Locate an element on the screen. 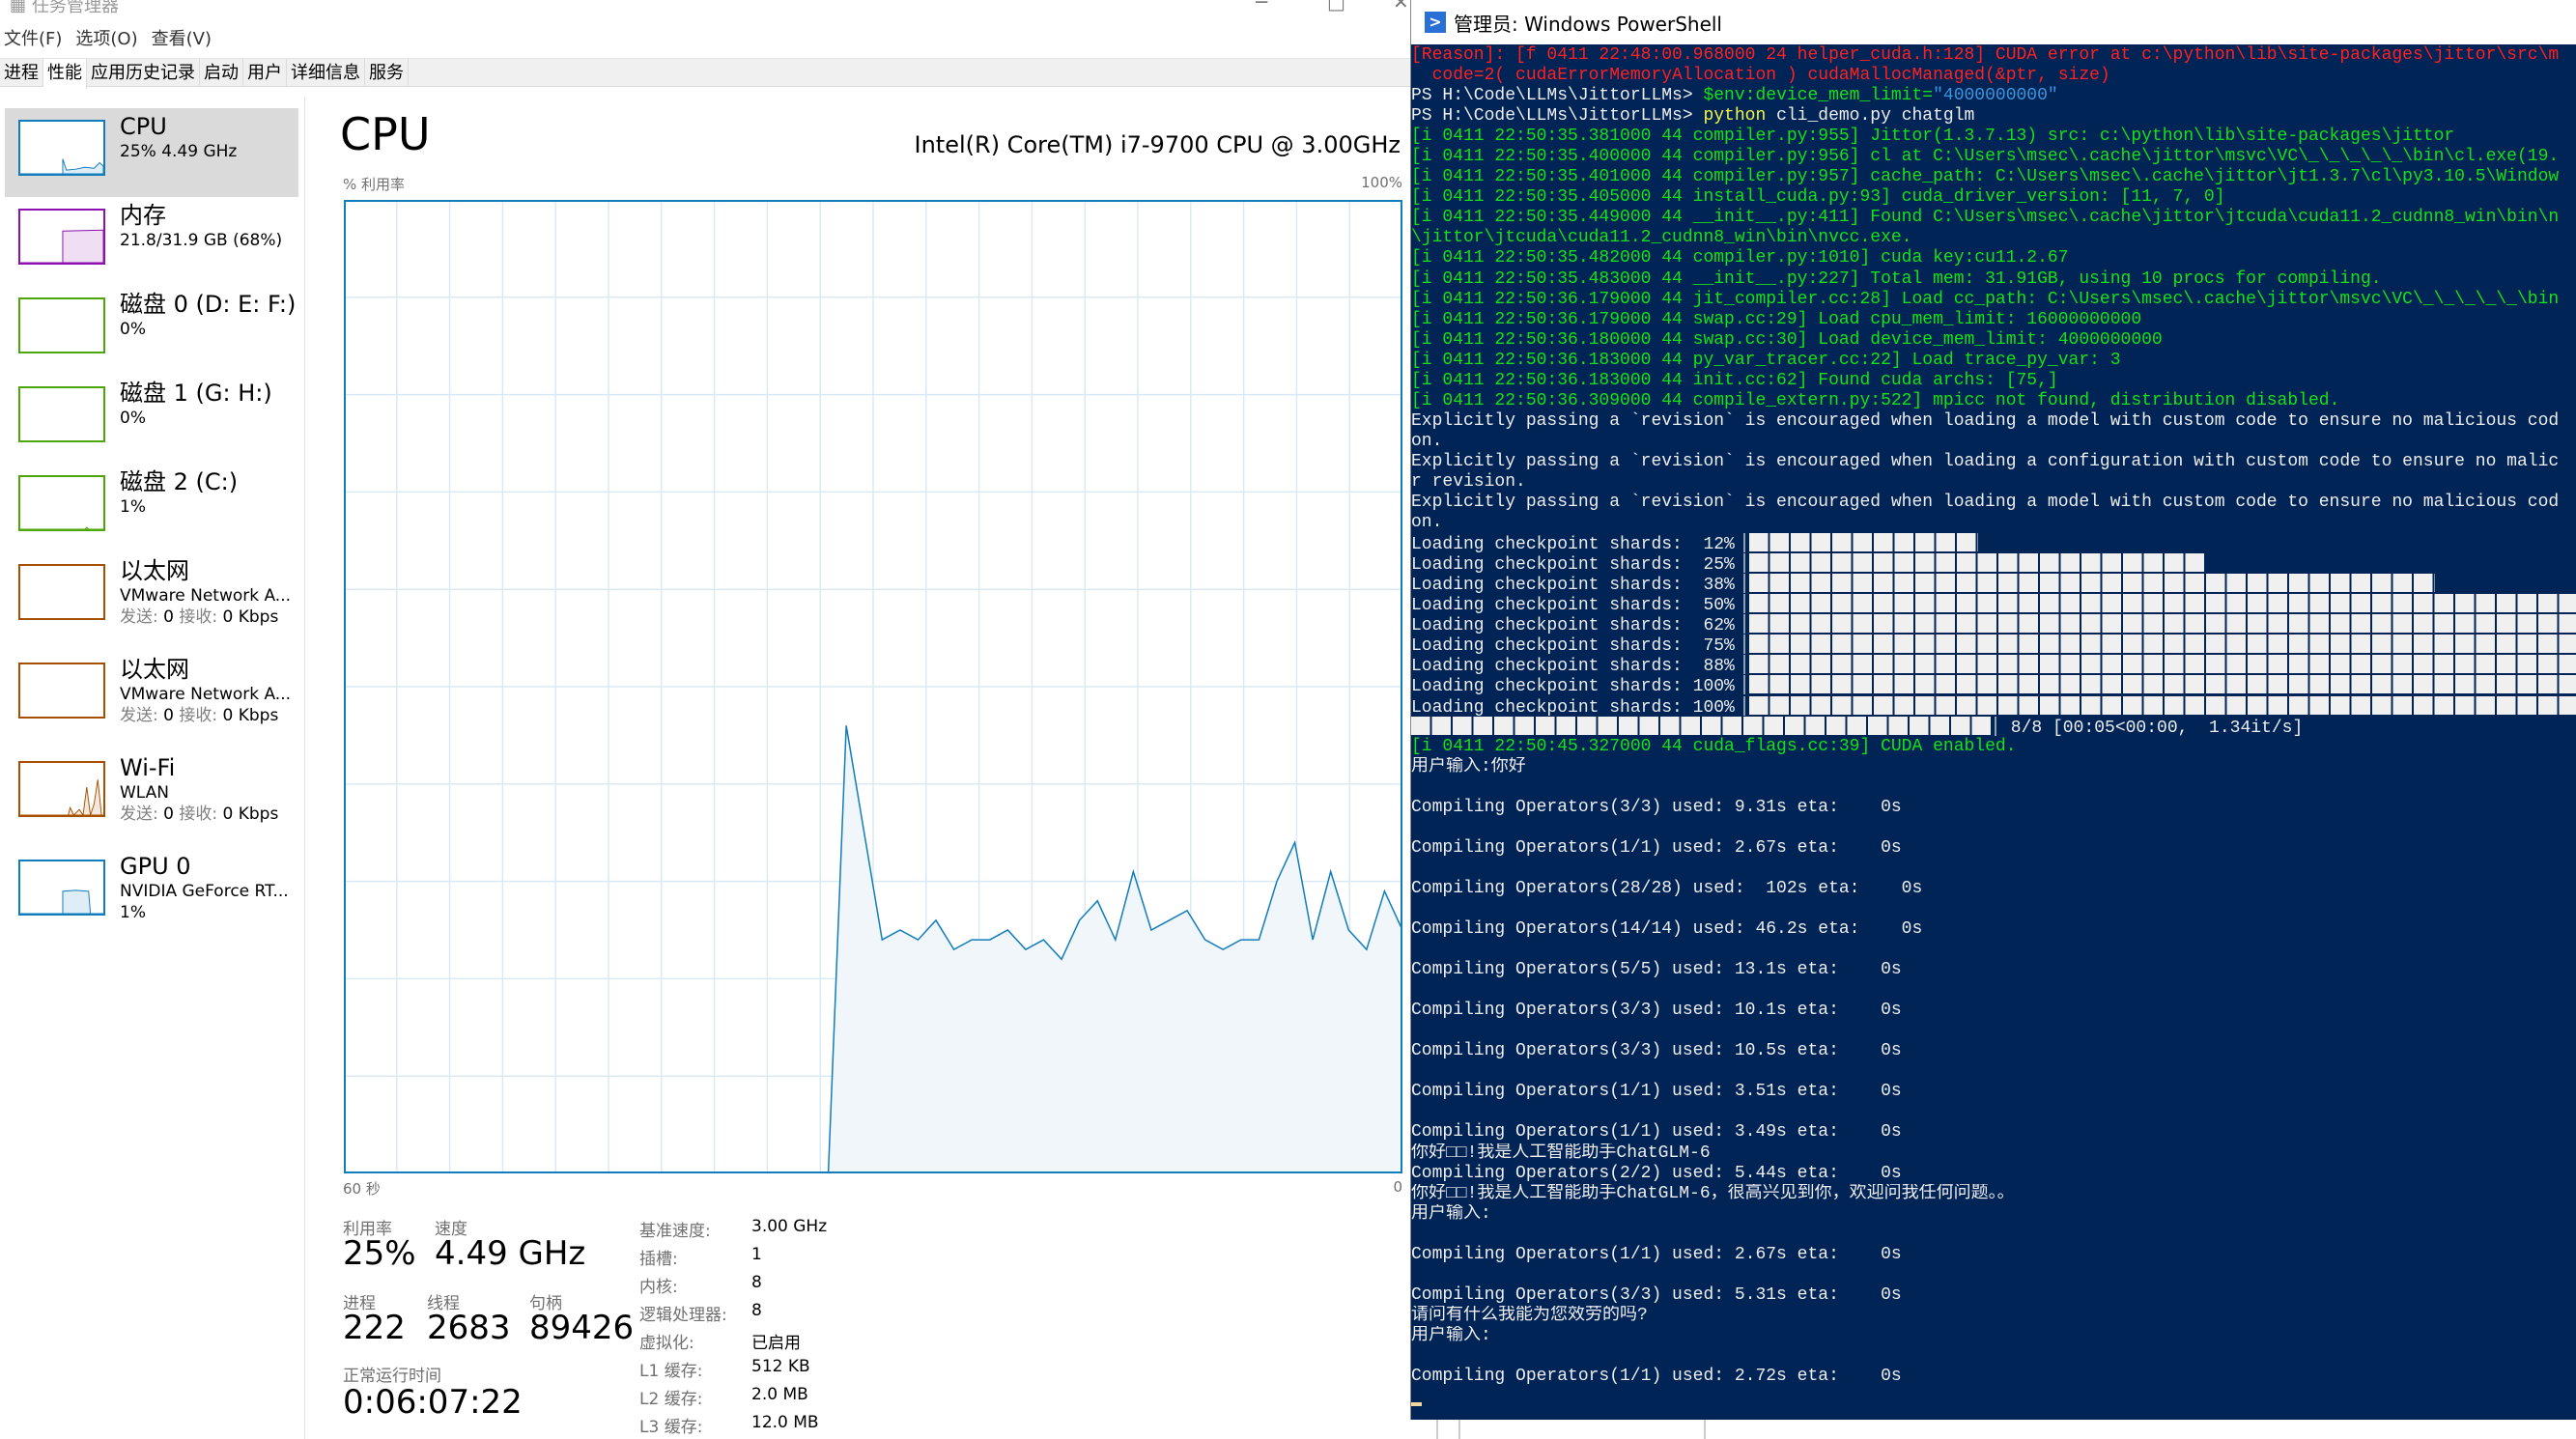  background-window-strip is located at coordinates (1993, 1429).